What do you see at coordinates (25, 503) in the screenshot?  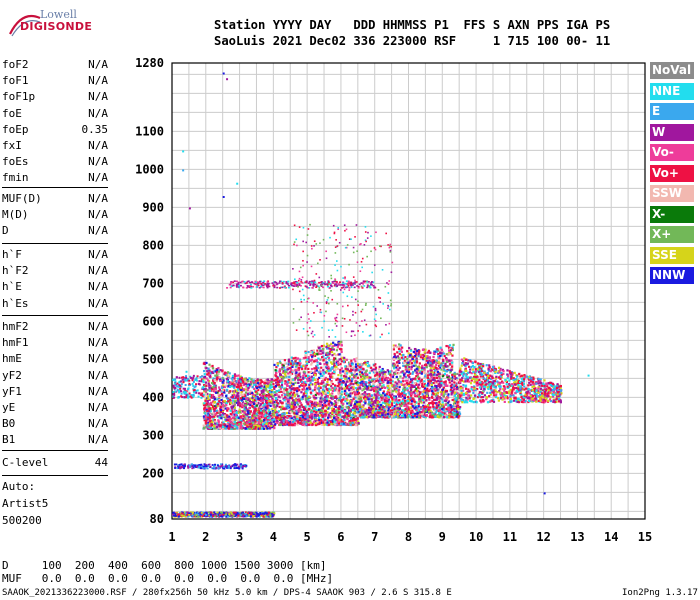 I see `auto-artist: Artist5` at bounding box center [25, 503].